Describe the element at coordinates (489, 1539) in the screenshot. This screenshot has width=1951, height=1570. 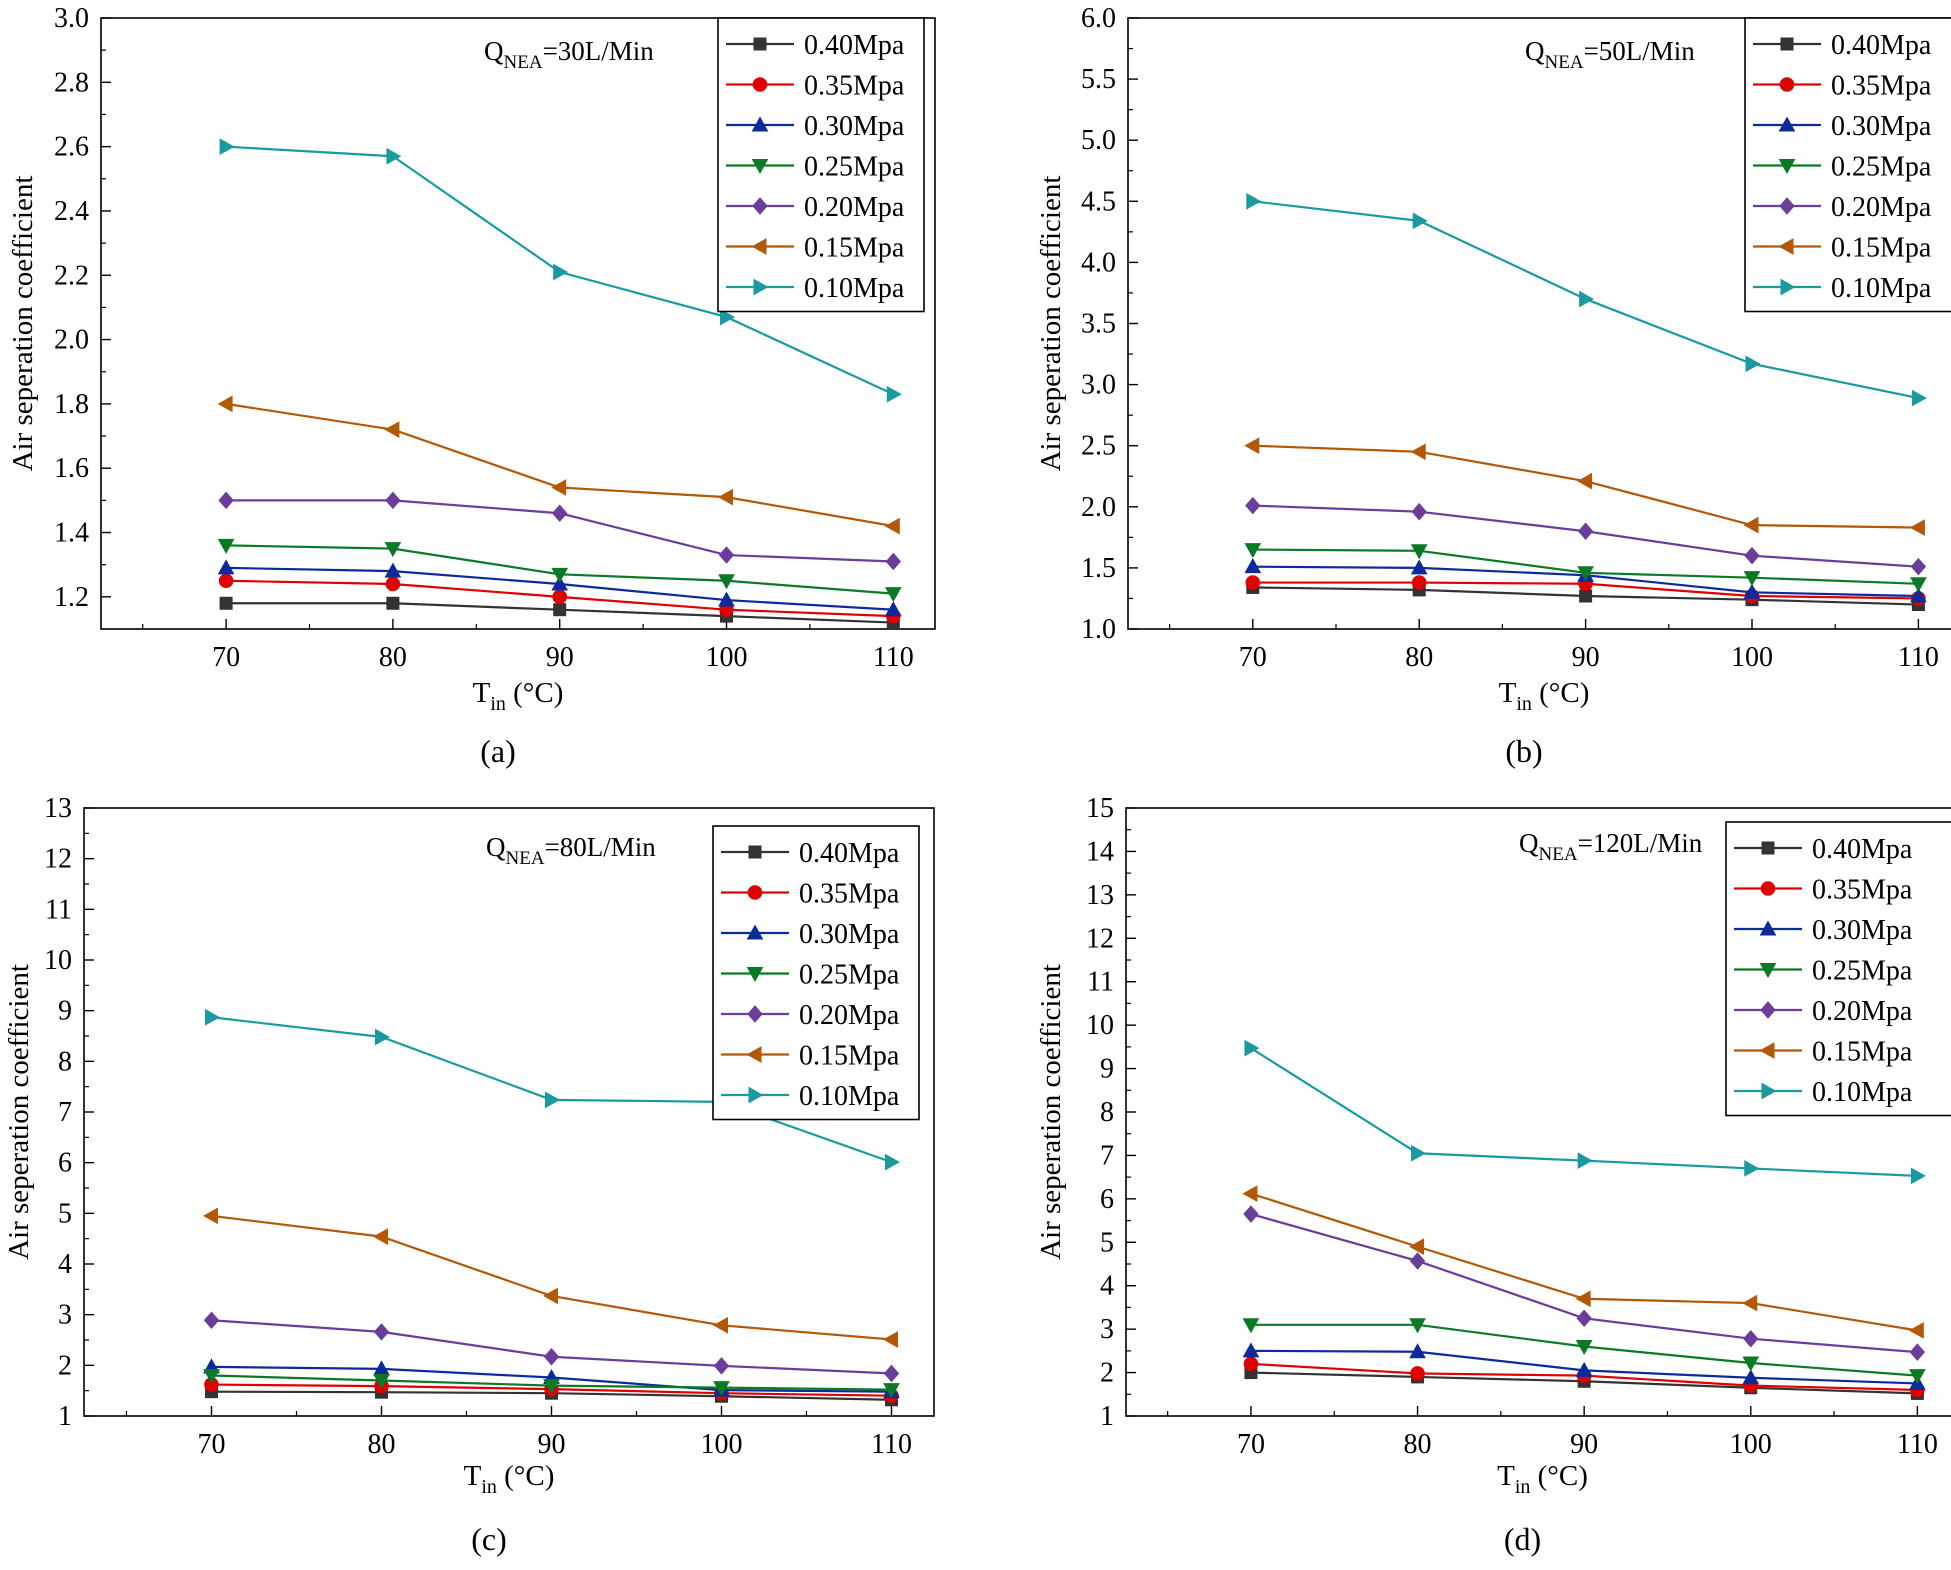
I see `panel-caption: (c)` at that location.